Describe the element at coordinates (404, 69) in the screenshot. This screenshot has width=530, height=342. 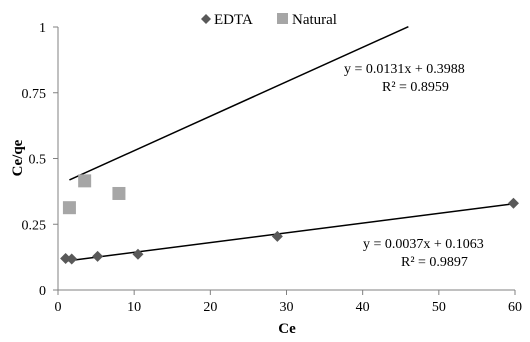
I see `trendline-equation-natural: y = 0.0131x + 0.3988` at that location.